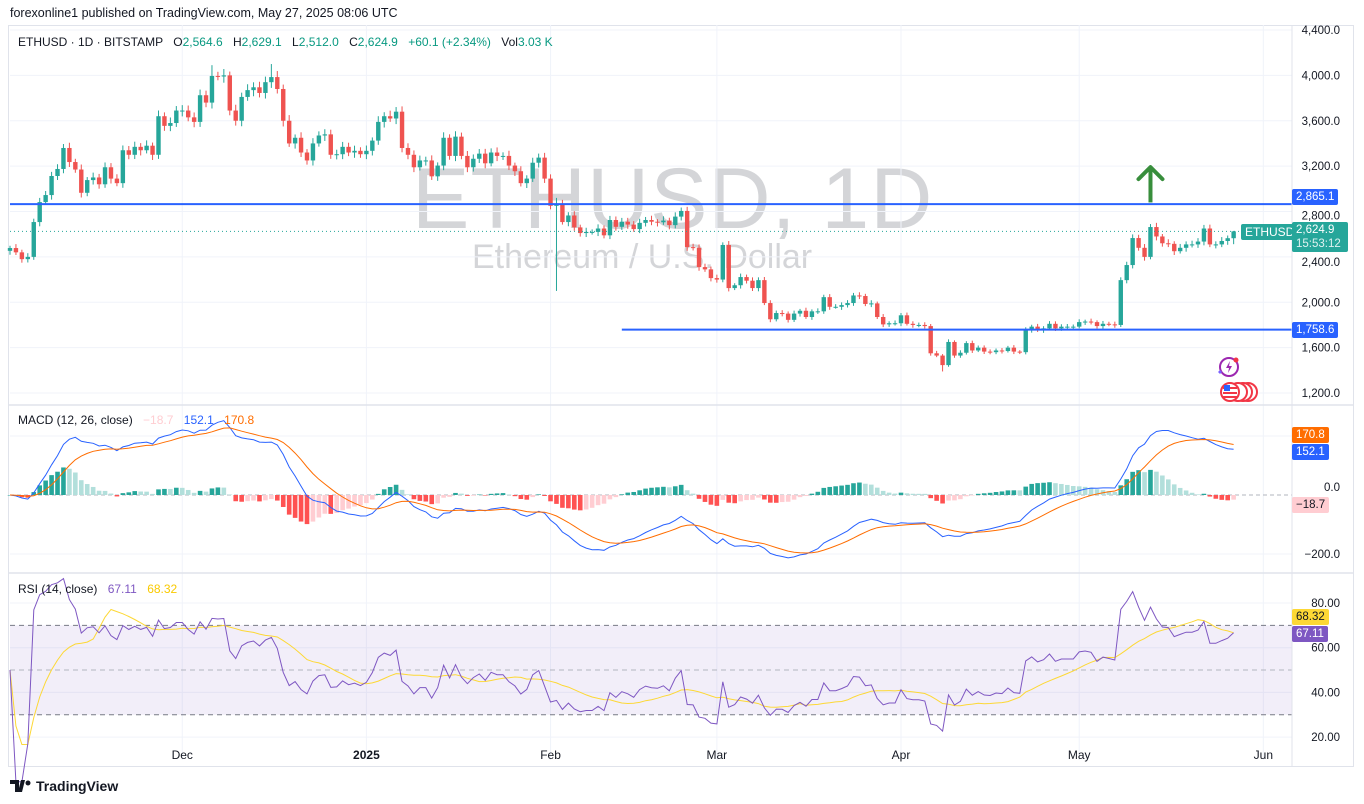  I want to click on rsi-legend: RSI (14, close) 67.11 68.32, so click(97, 589).